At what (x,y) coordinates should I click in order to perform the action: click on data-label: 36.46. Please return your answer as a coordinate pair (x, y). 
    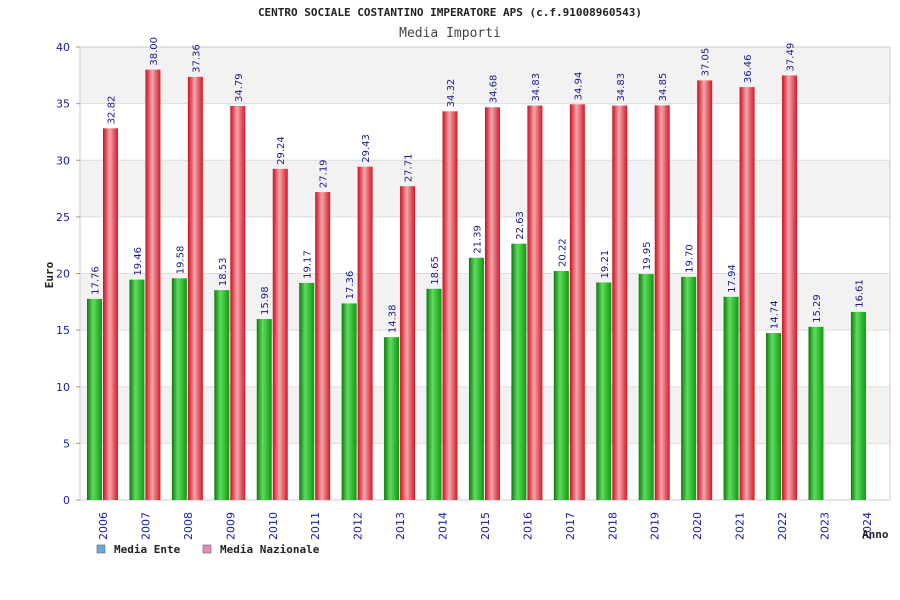
    Looking at the image, I should click on (748, 68).